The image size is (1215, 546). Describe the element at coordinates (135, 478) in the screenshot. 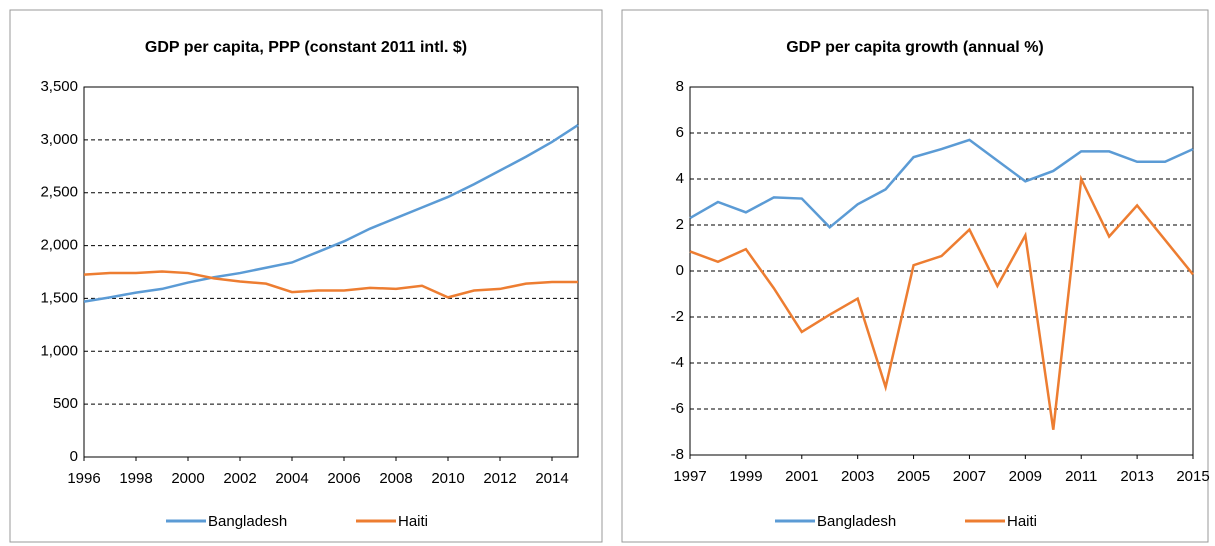

I see `x-tick-label: 1998` at that location.